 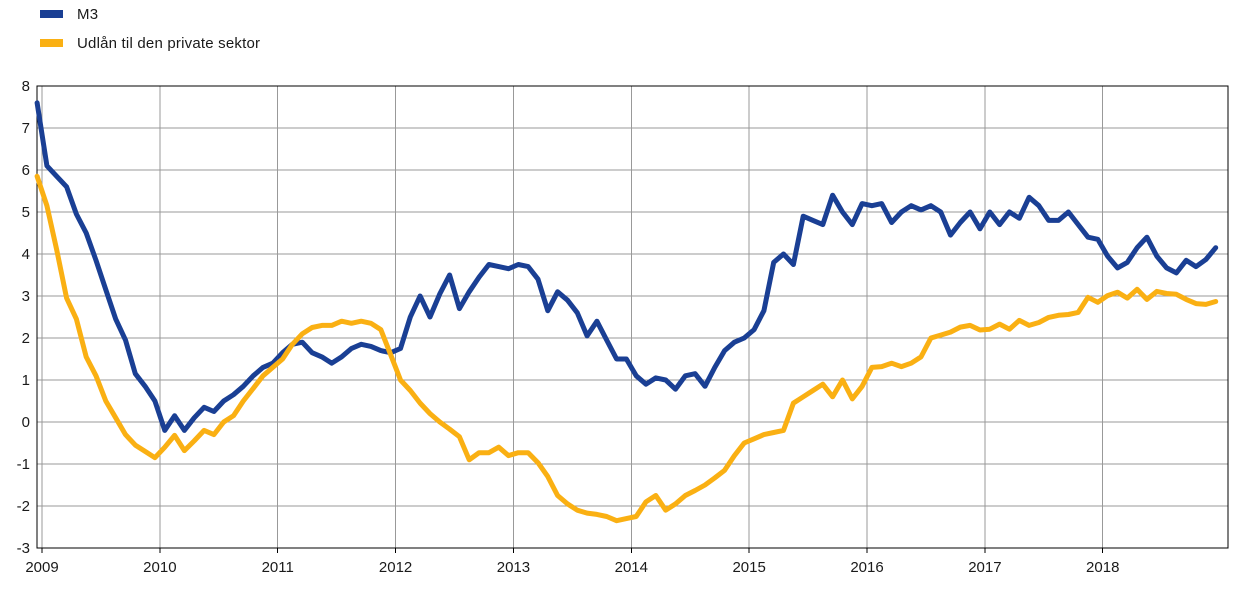 I want to click on x-tick-label: 2018, so click(x=1102, y=567).